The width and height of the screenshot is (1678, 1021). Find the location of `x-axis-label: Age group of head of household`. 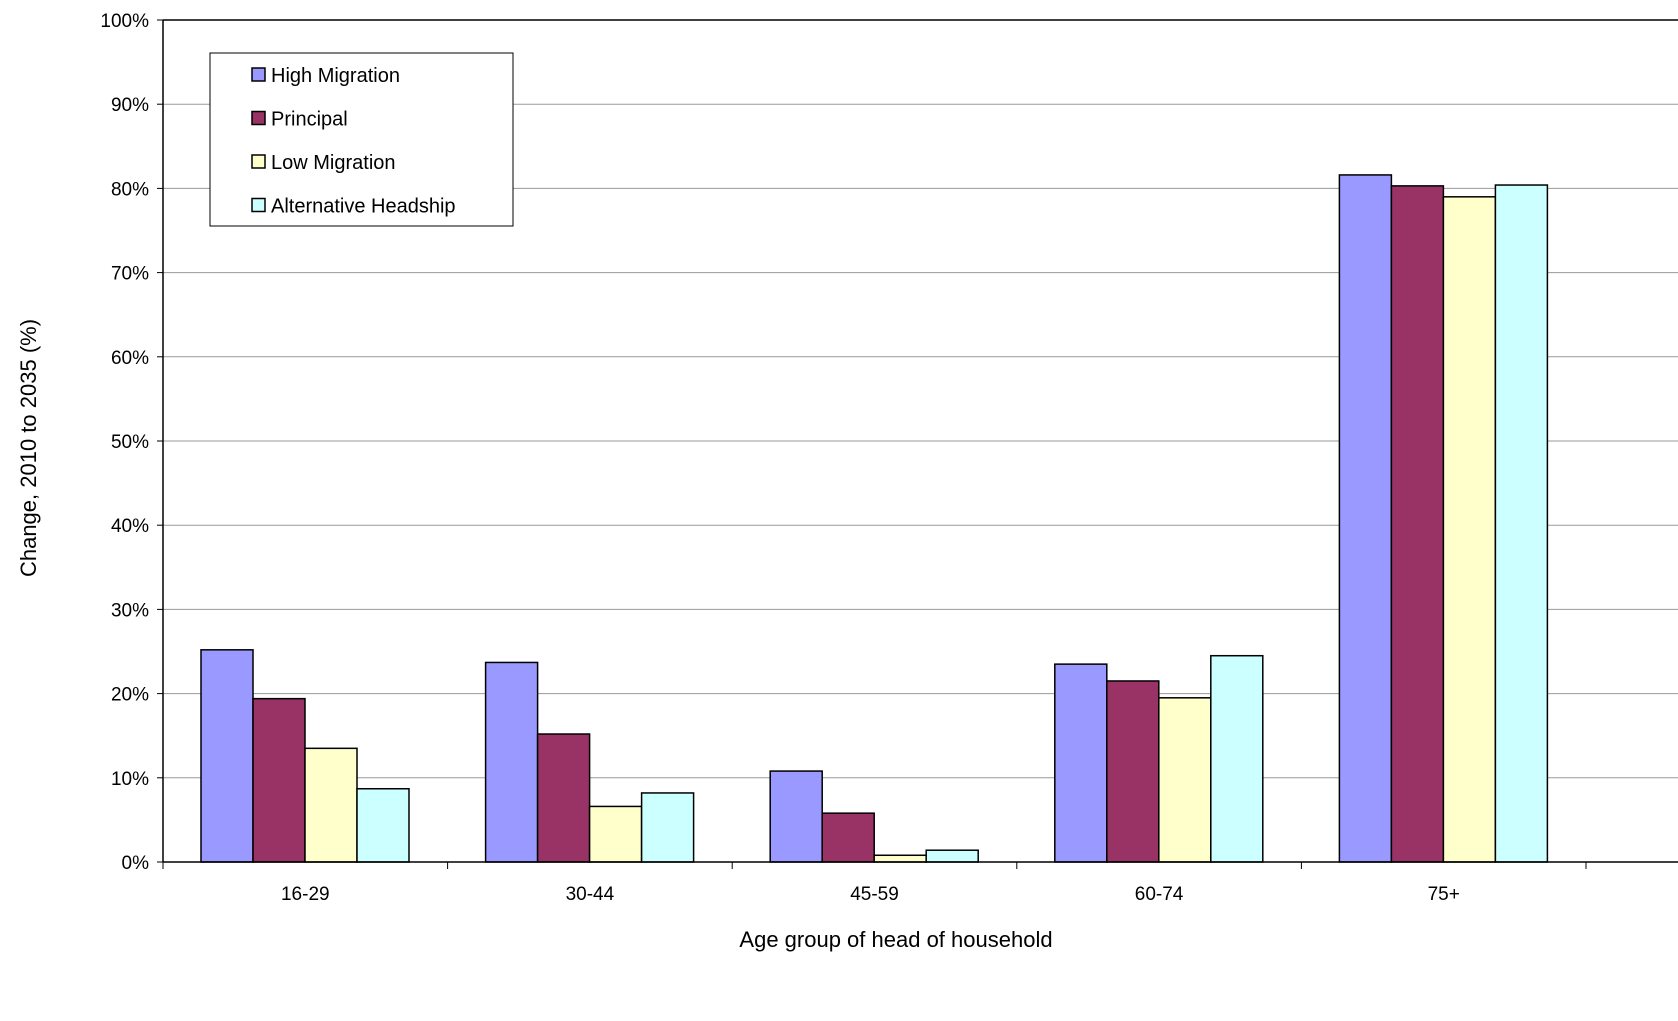

x-axis-label: Age group of head of household is located at coordinates (895, 939).